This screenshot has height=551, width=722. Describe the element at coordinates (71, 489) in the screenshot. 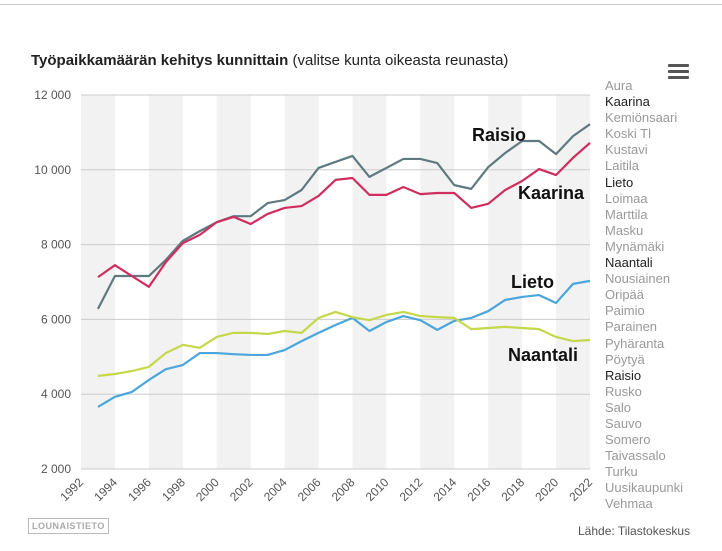

I see `x-tick-label: 1992` at that location.